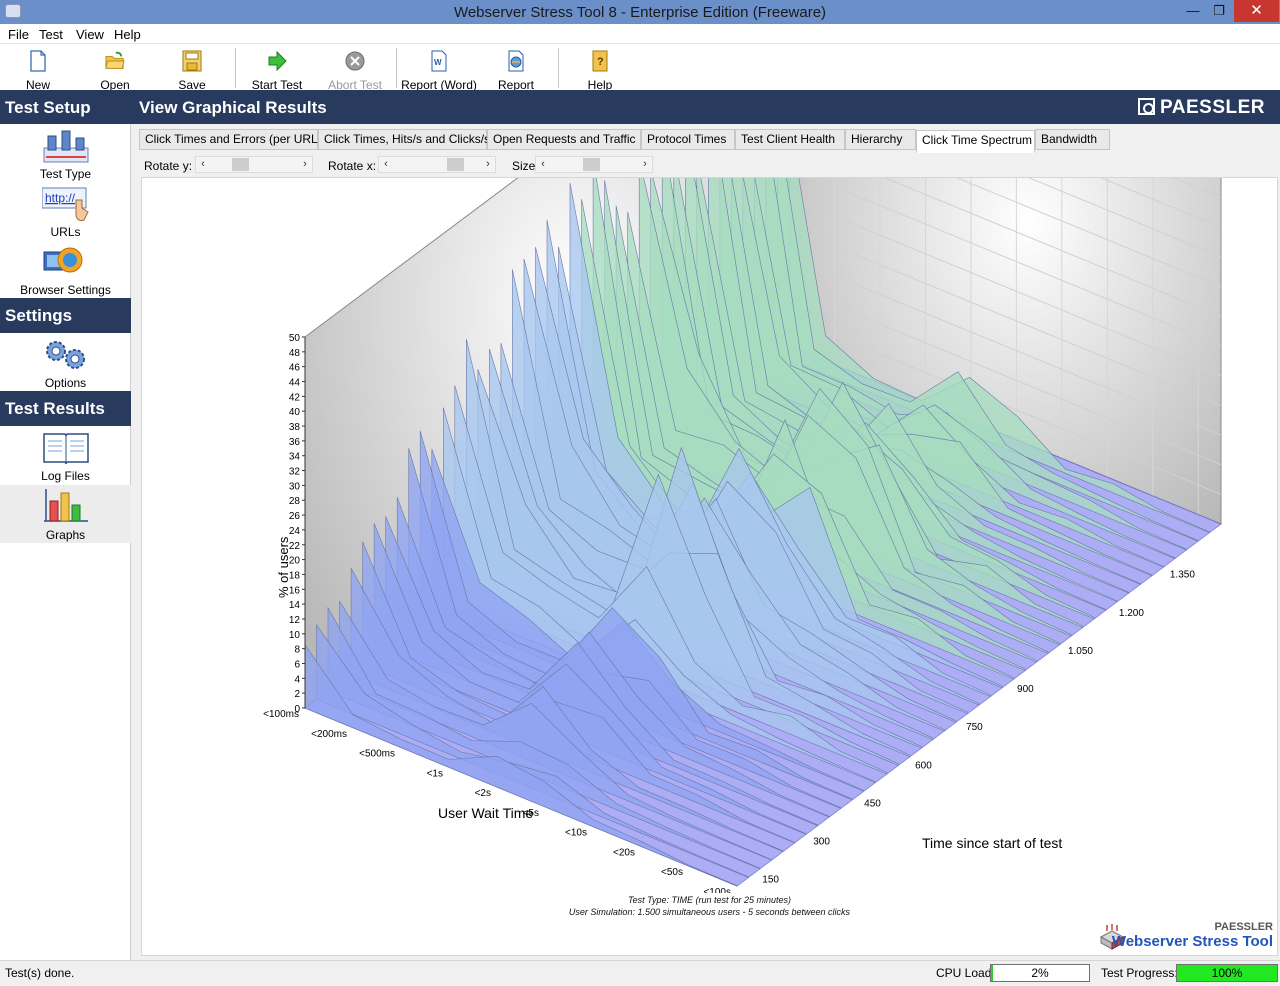 This screenshot has height=986, width=1280. I want to click on url-link-icon: http://, so click(65, 204).